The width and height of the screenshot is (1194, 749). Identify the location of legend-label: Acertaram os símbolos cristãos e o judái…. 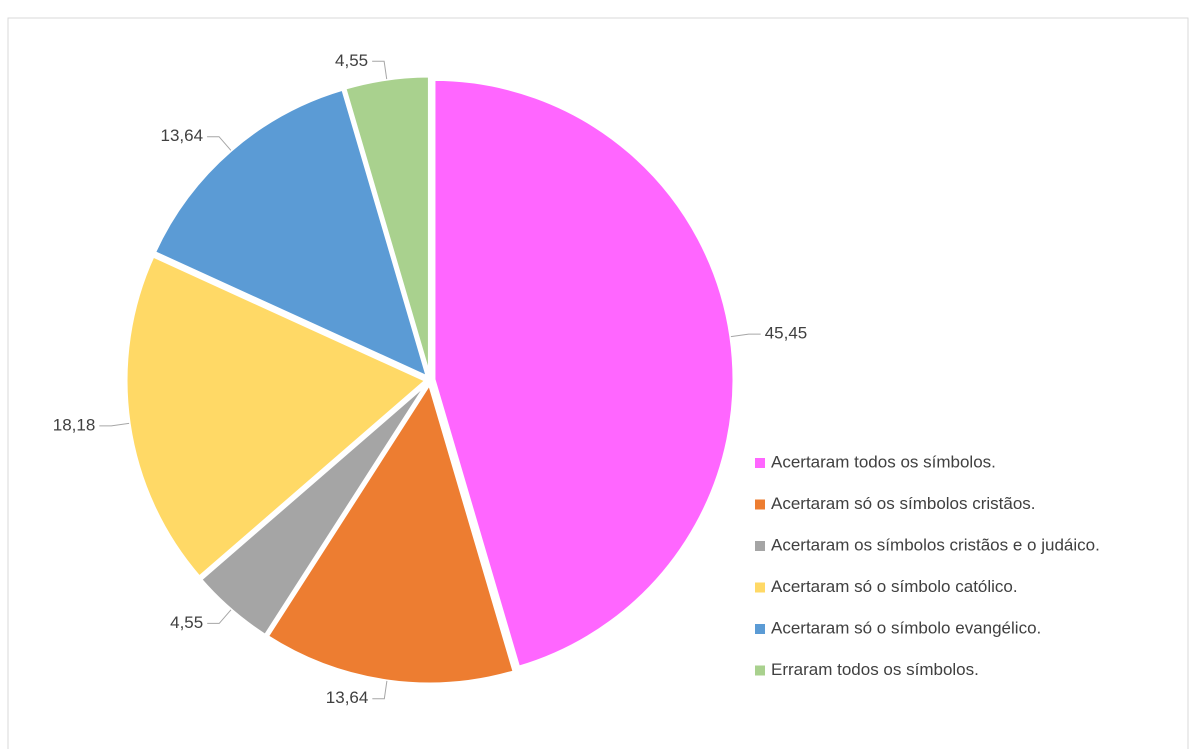
(935, 544).